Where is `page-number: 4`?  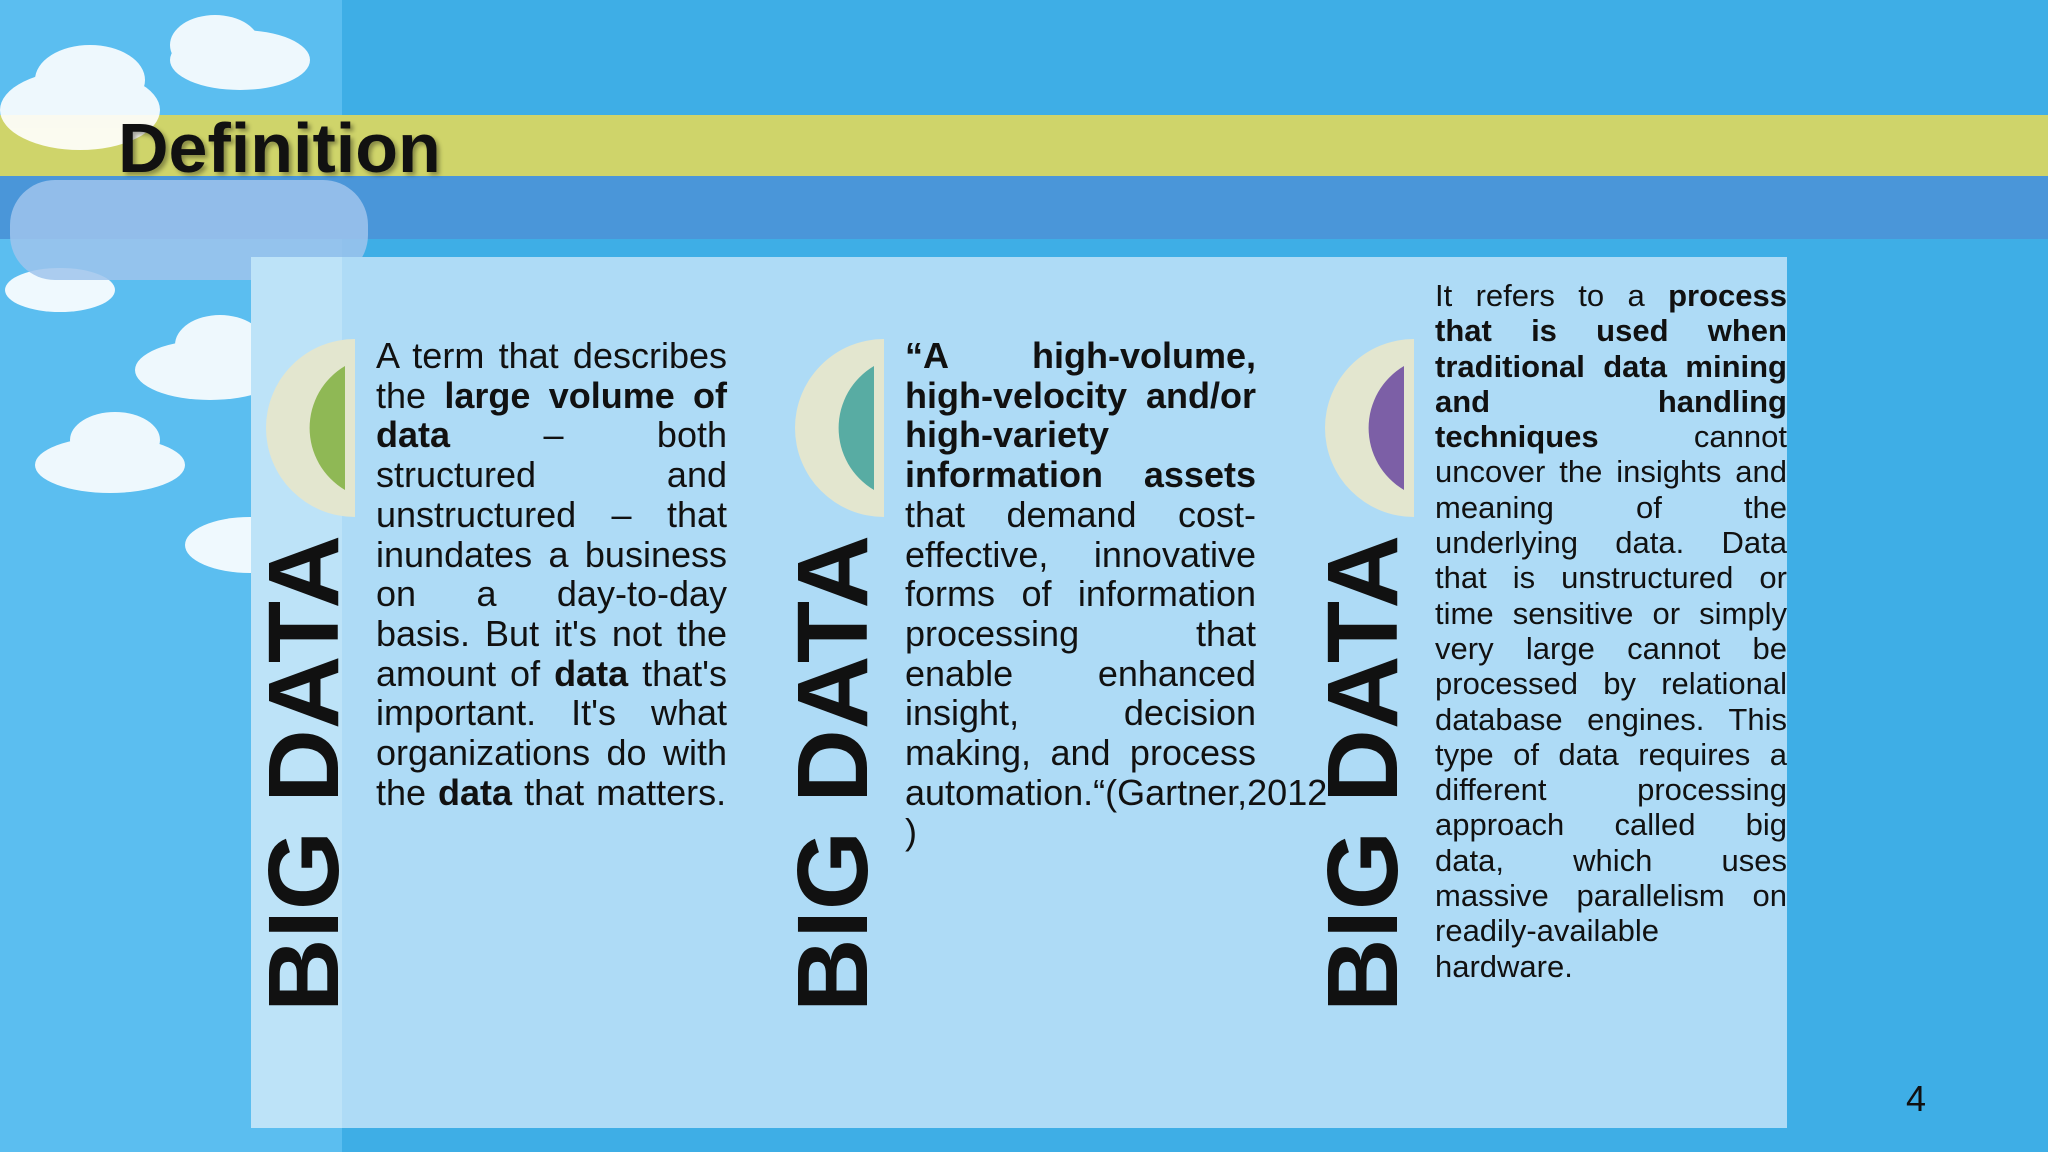 page-number: 4 is located at coordinates (1916, 1098).